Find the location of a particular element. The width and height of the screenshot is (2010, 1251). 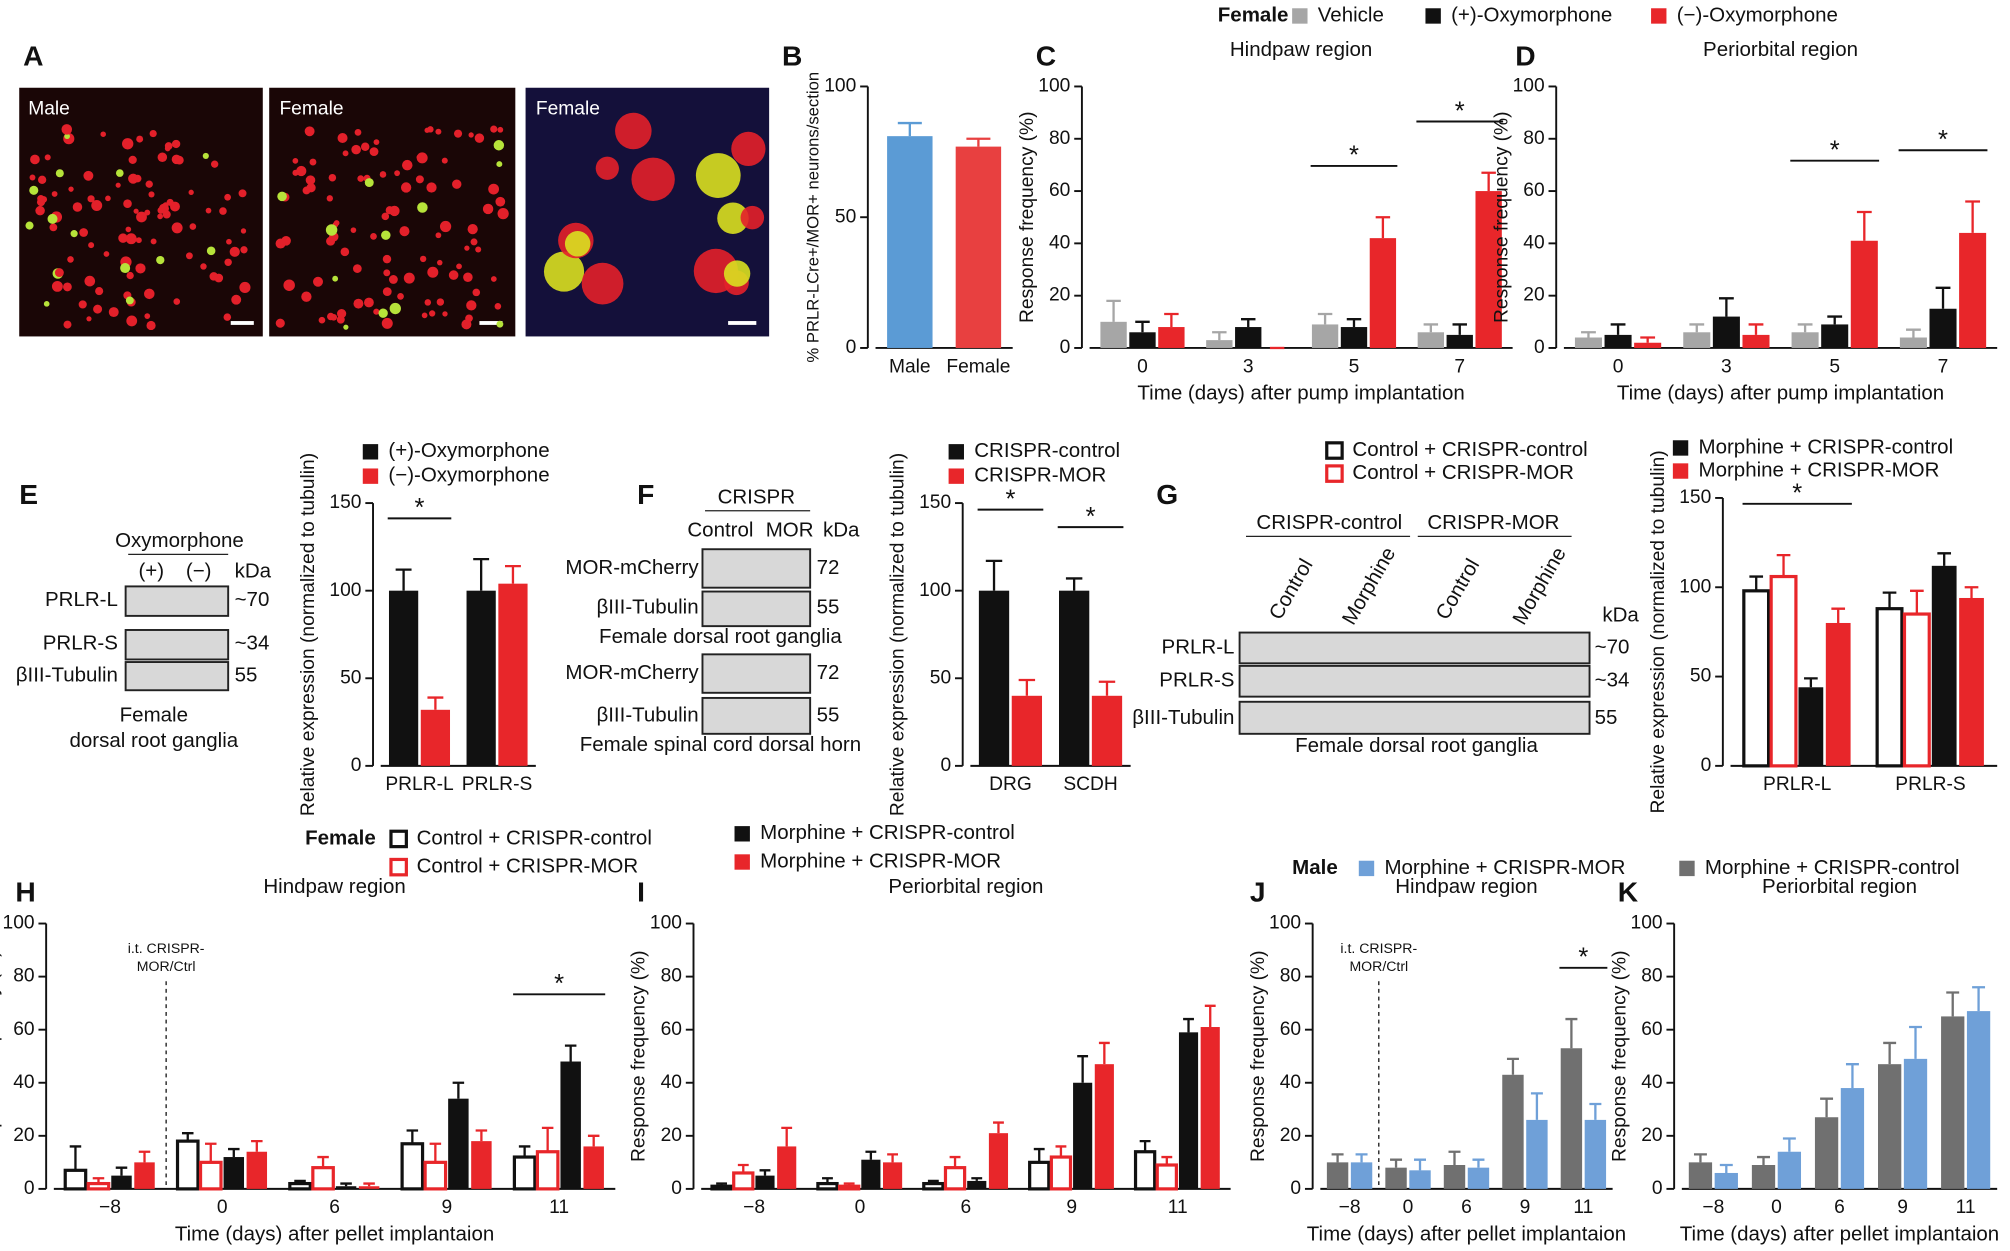

panel-letter: E is located at coordinates (28, 494).